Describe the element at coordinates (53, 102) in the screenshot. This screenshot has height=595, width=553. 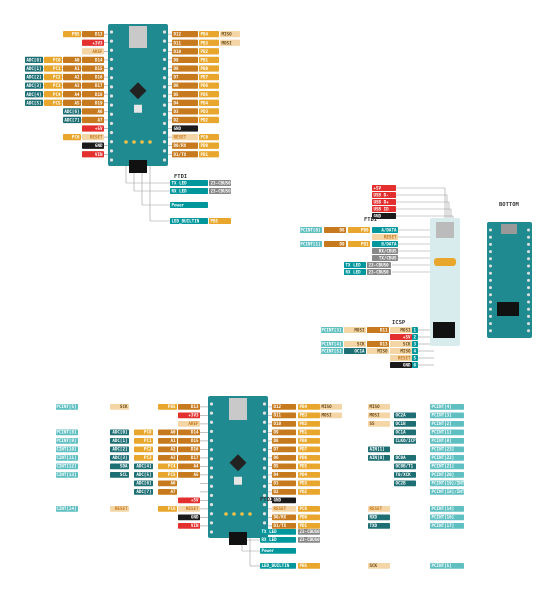
I see `top-left-8-2-box` at that location.